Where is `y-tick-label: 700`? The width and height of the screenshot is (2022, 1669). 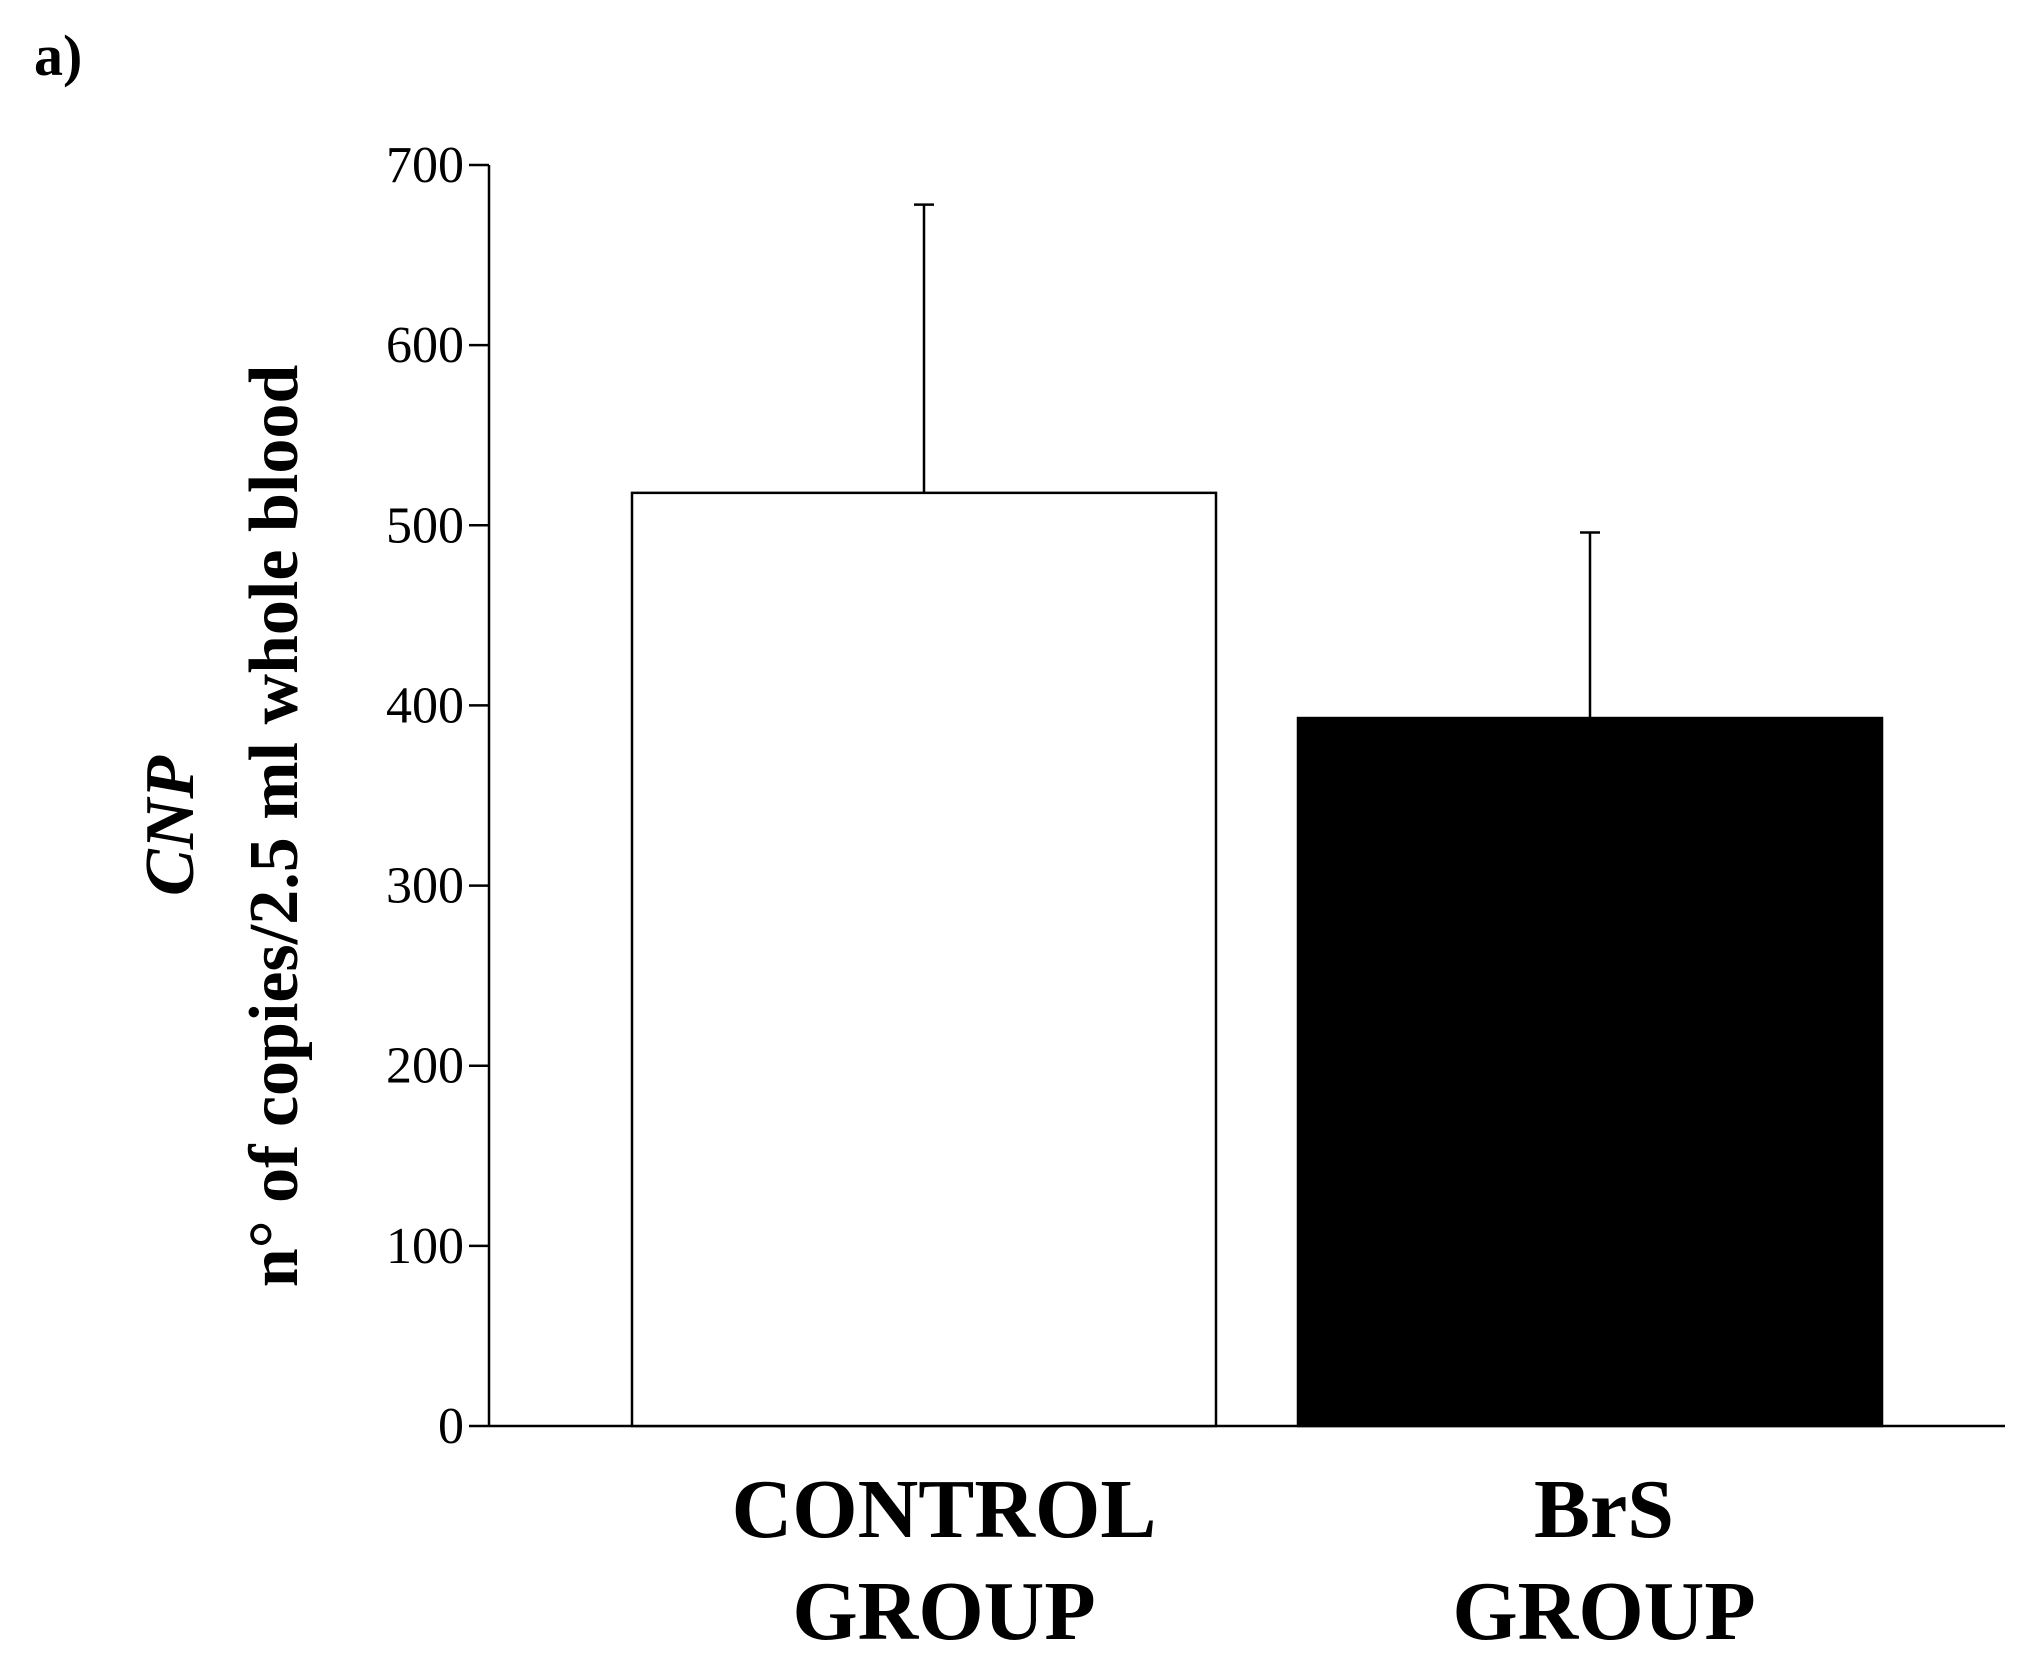
y-tick-label: 700 is located at coordinates (425, 165).